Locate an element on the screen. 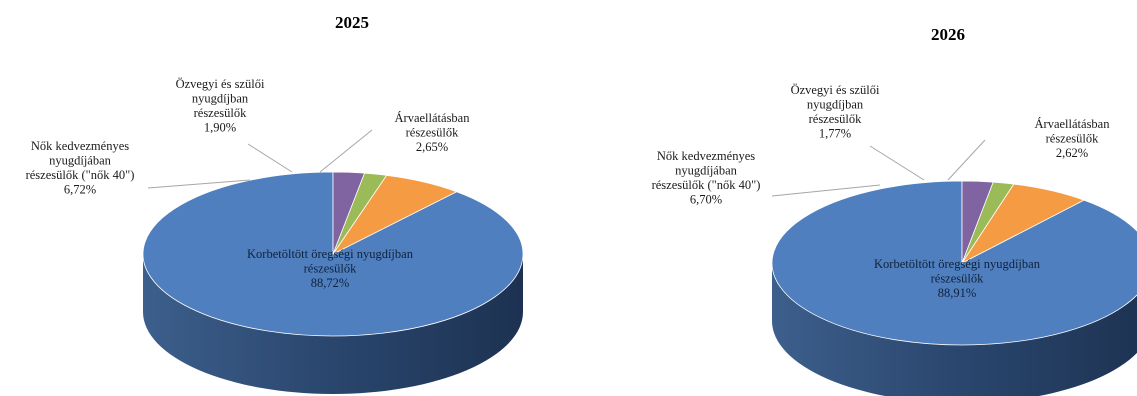 Image resolution: width=1137 pixels, height=396 pixels. slice-label-3: Árvaellátásban részesülők 2,62% is located at coordinates (1073, 138).